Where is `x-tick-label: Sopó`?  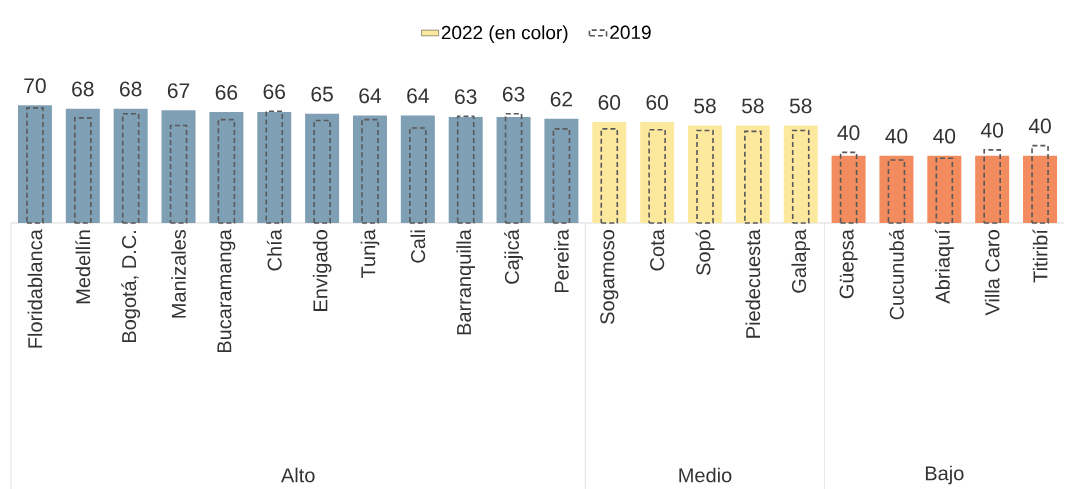
x-tick-label: Sopó is located at coordinates (705, 252).